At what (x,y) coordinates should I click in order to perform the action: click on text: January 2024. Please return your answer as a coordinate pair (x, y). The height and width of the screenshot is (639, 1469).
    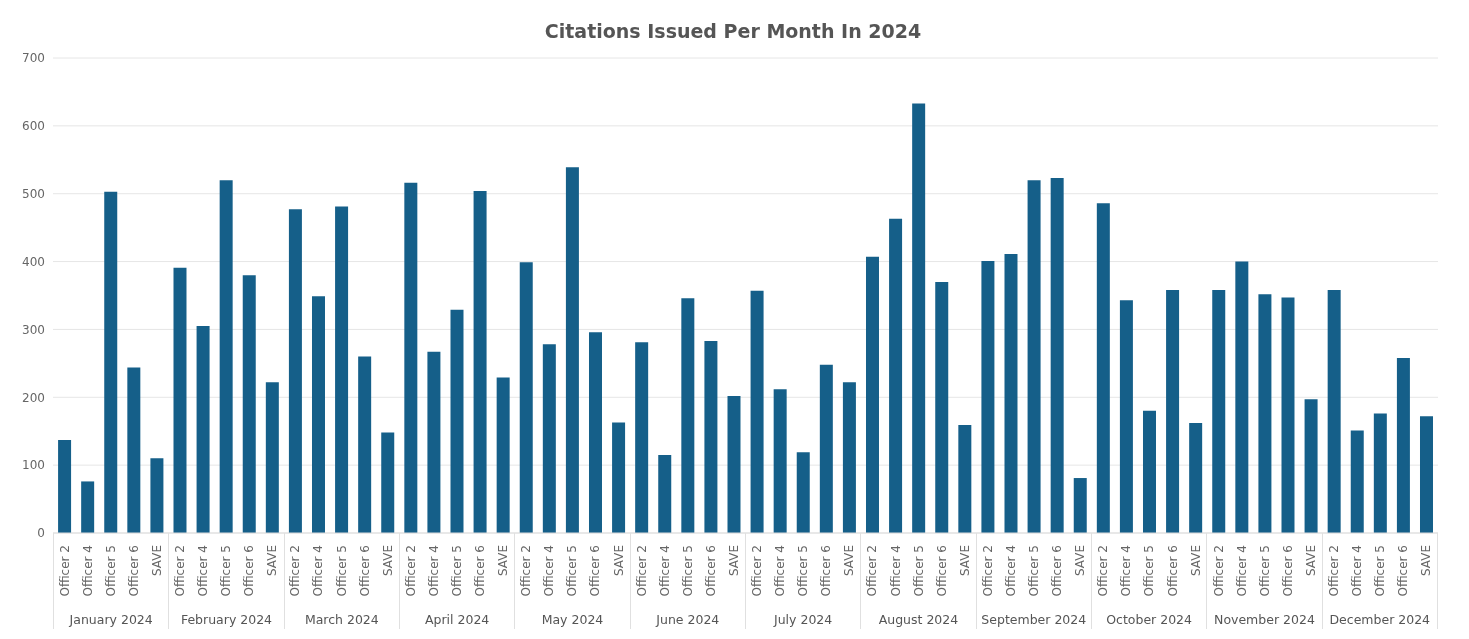
    Looking at the image, I should click on (111, 619).